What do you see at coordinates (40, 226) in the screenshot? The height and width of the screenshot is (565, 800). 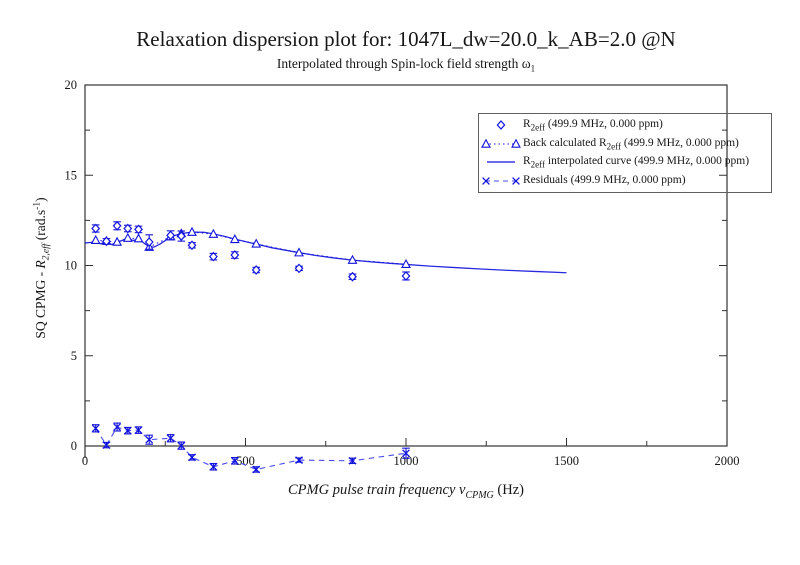 I see `y-label-unit-pre: (rad.s` at bounding box center [40, 226].